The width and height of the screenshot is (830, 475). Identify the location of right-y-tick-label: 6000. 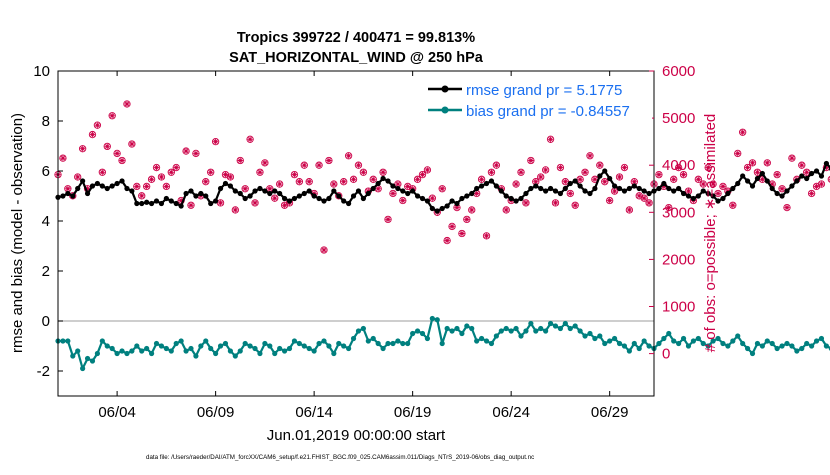
(678, 71).